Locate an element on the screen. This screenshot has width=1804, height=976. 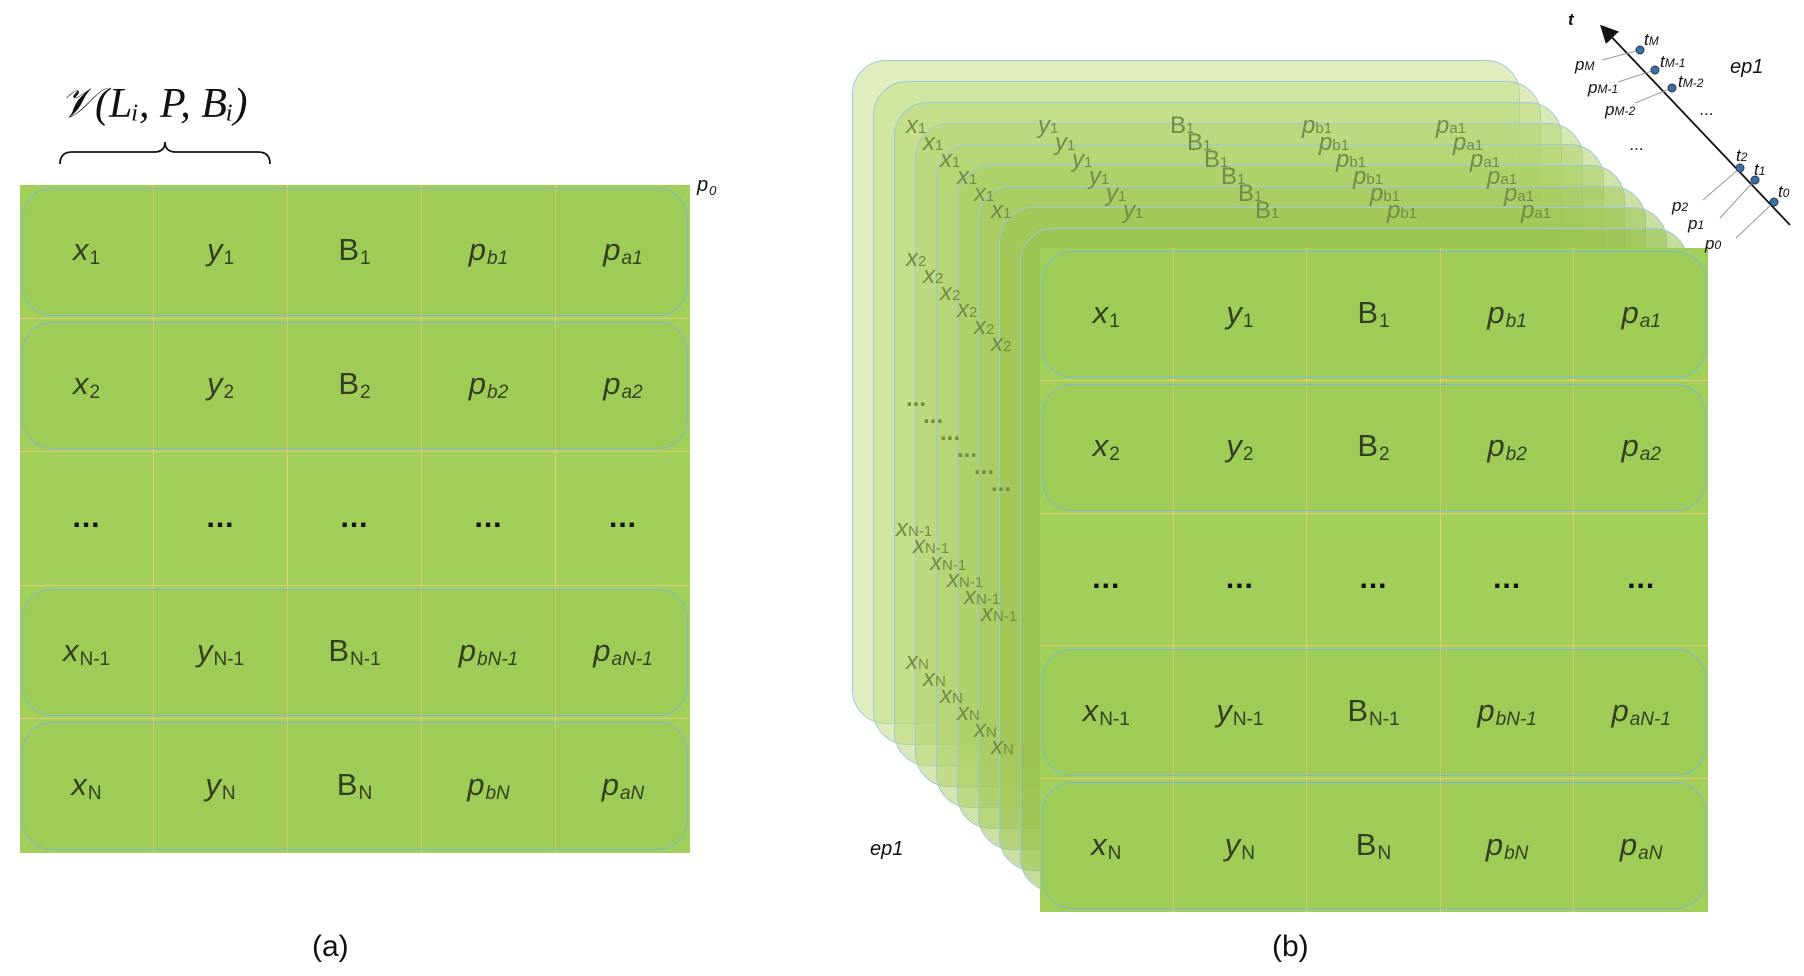
time-label: t1 is located at coordinates (1760, 169).